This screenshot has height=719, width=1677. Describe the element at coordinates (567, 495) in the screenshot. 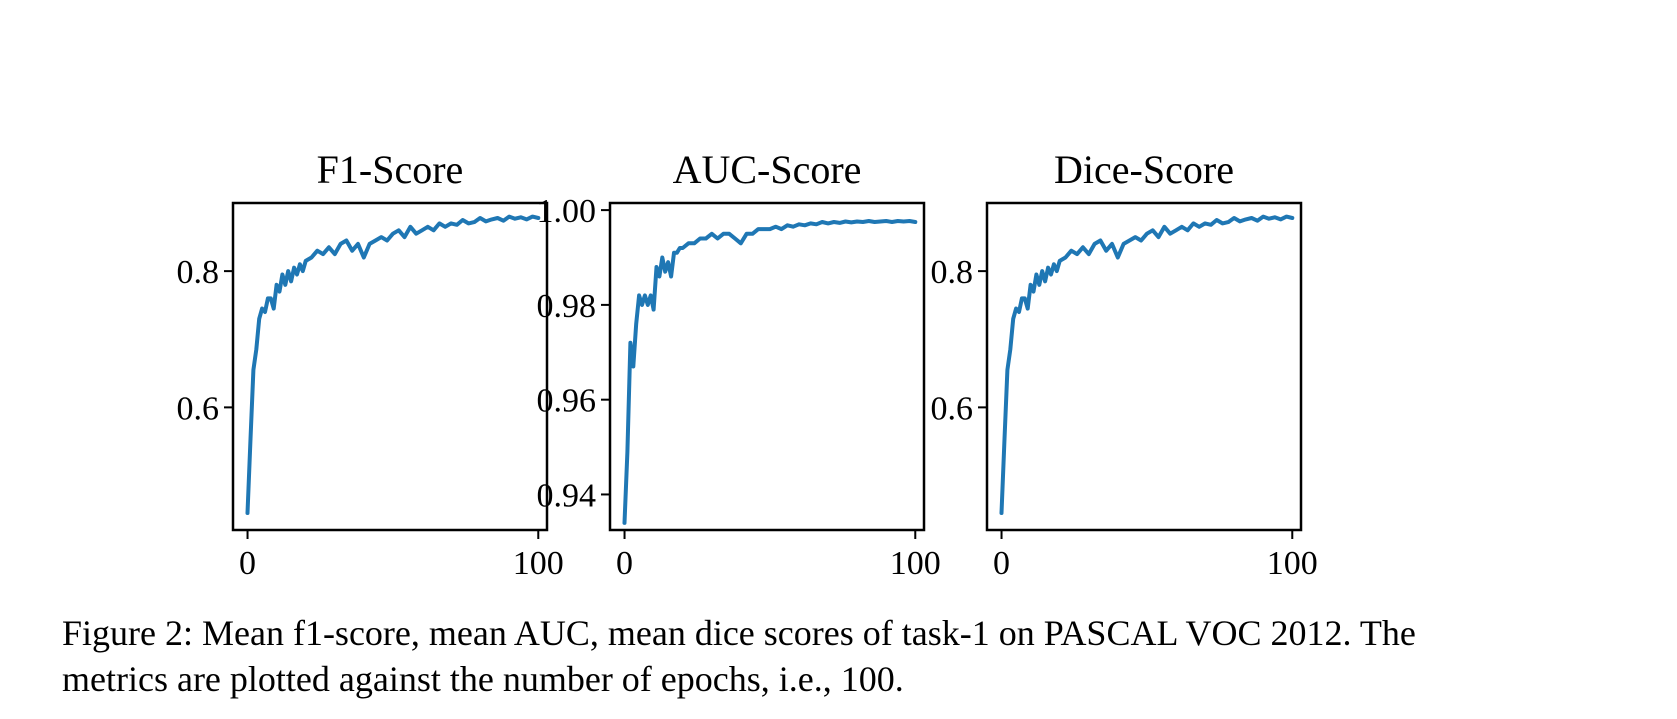

I see `y-tick-label: 0.94` at that location.